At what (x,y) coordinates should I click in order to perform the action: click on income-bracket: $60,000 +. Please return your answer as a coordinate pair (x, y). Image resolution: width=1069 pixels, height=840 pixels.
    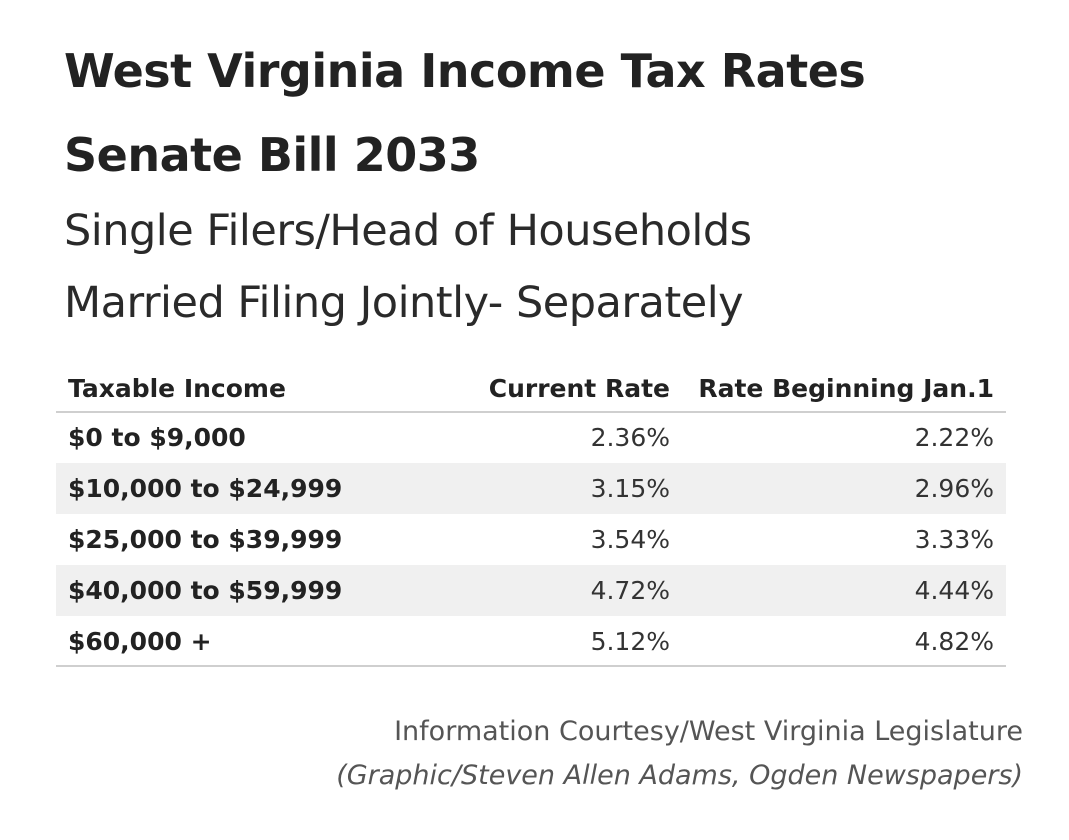
    Looking at the image, I should click on (140, 641).